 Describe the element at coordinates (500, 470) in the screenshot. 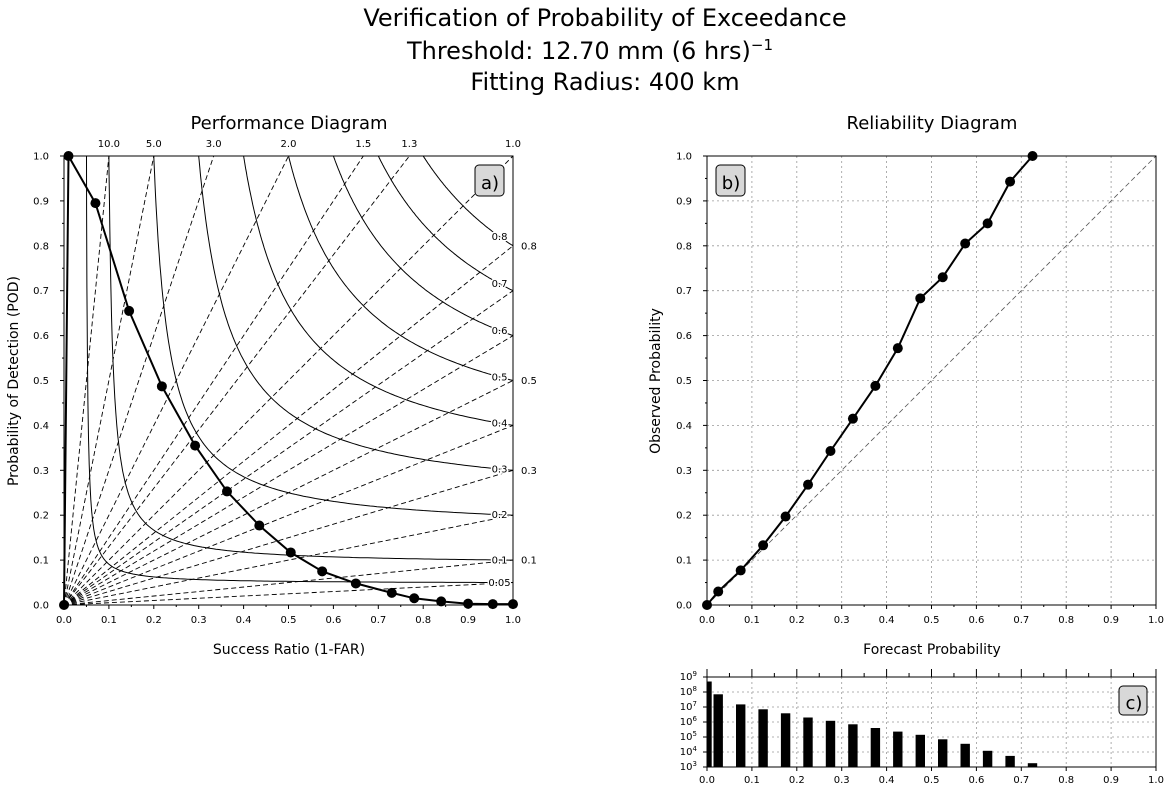

I see `csi-label: 0.3` at that location.